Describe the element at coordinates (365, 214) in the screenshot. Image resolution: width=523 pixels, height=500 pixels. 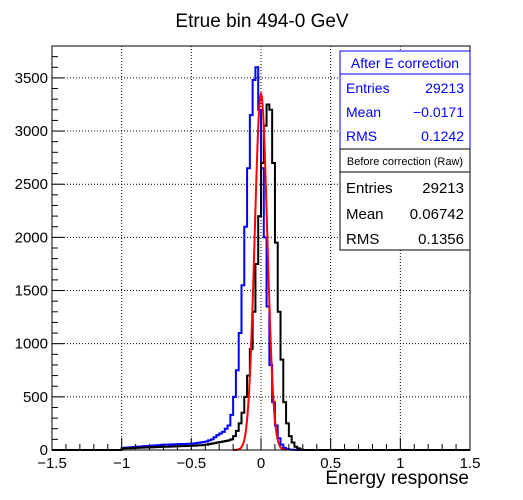
I see `stats-before-mean-label: Mean` at that location.